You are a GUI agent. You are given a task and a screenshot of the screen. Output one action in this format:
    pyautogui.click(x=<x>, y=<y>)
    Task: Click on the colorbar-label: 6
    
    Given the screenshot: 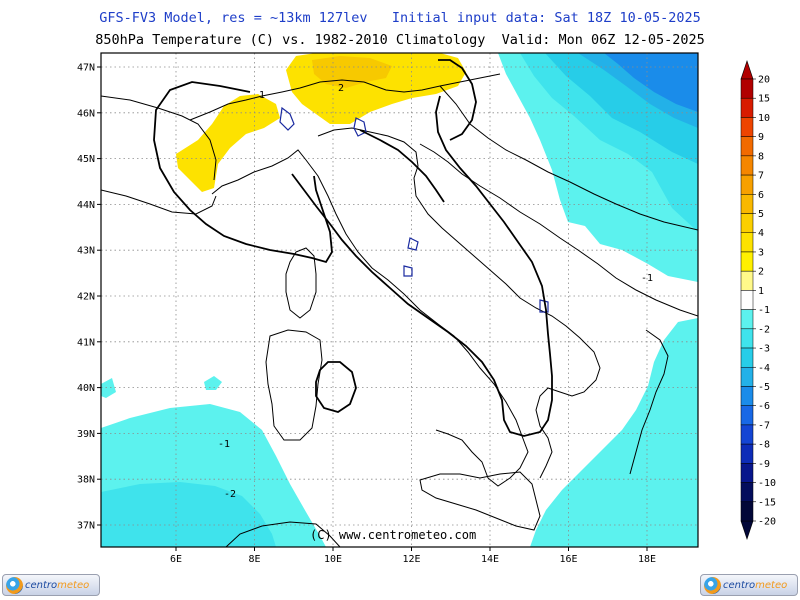 What is the action you would take?
    pyautogui.click(x=761, y=195)
    